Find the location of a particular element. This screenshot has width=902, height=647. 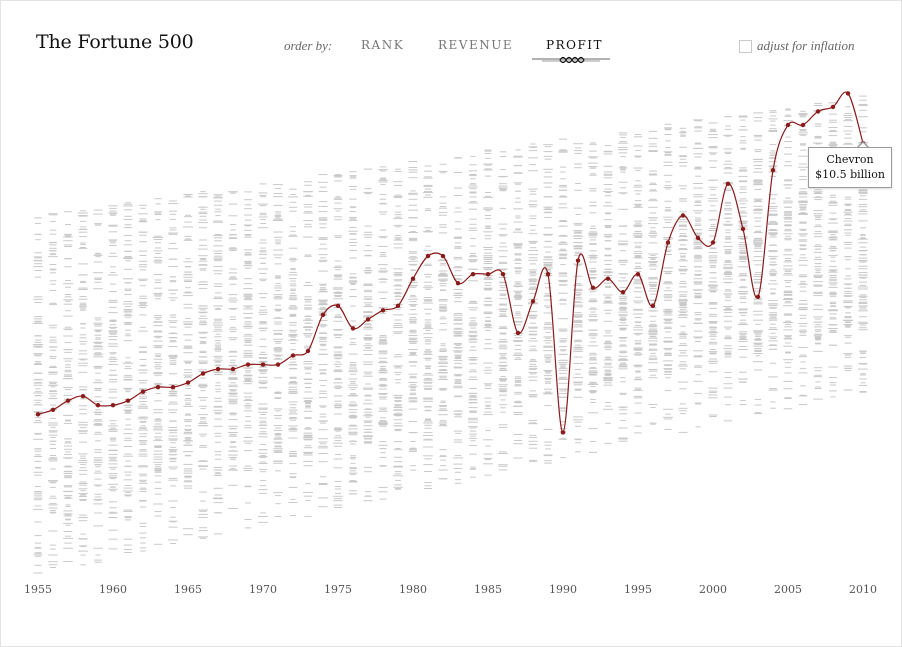

adjust-inflation-toggle: adjust for inflation is located at coordinates (797, 46).